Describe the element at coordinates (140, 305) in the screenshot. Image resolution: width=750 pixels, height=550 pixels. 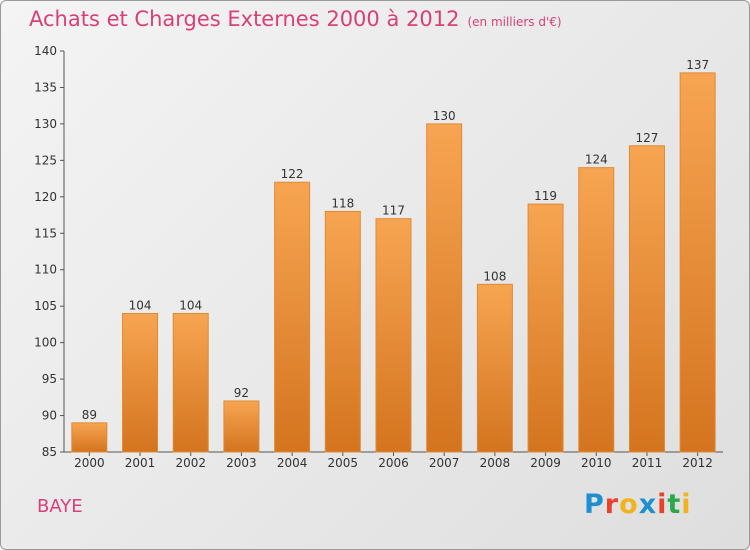
I see `value-label-2001: 104` at that location.